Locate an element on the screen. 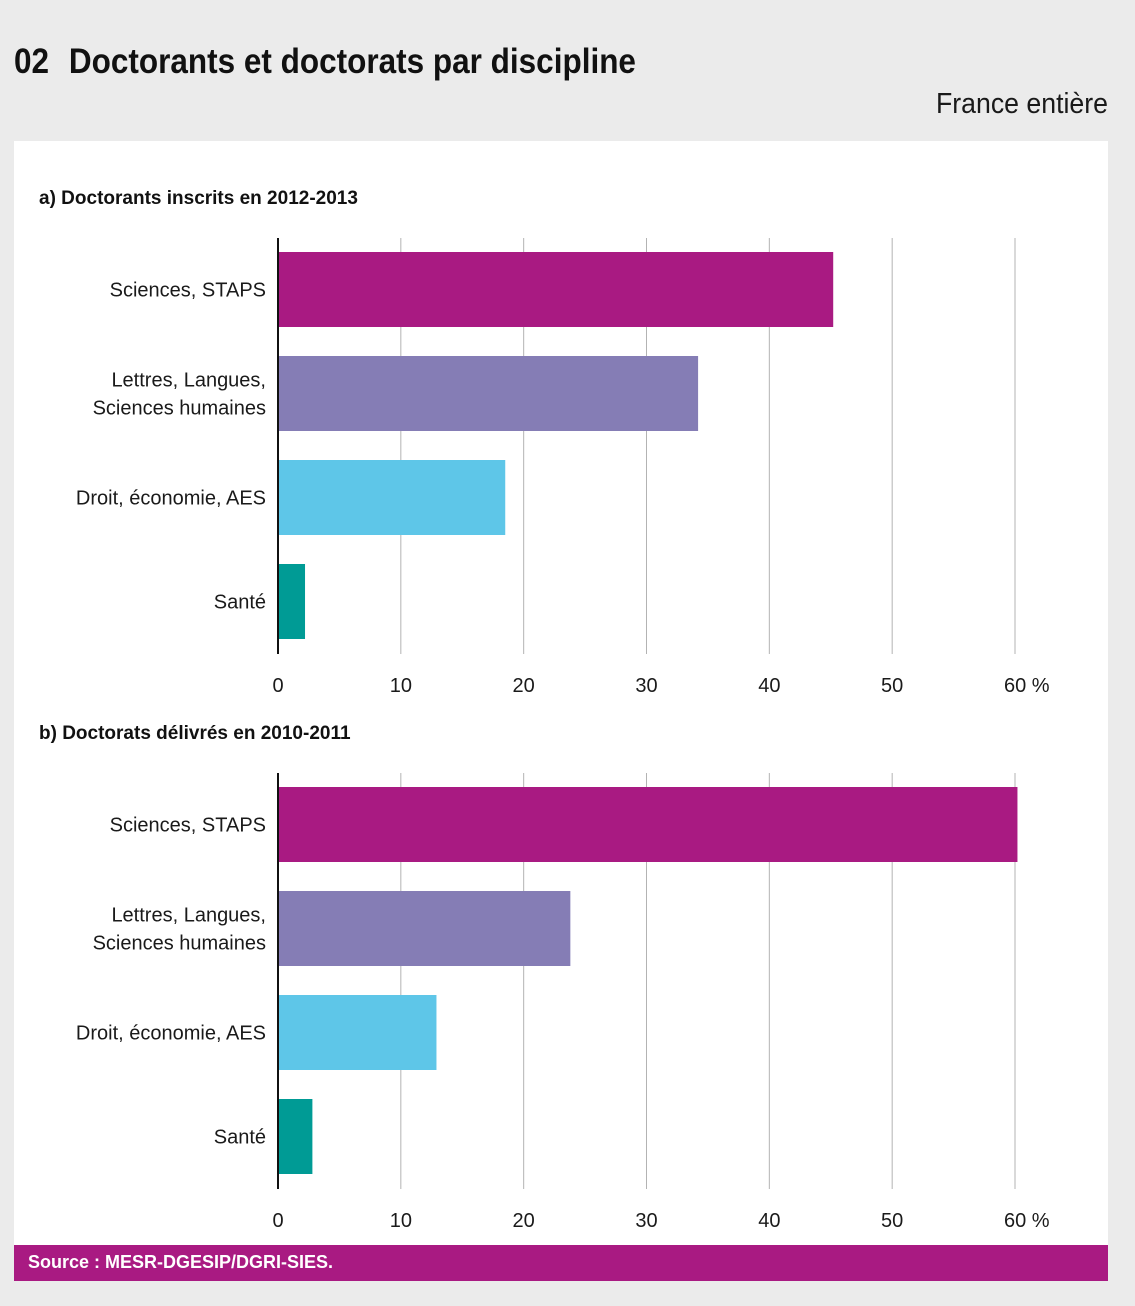 The width and height of the screenshot is (1135, 1306). figure-title: Doctorants et doctorats par discipline is located at coordinates (352, 61).